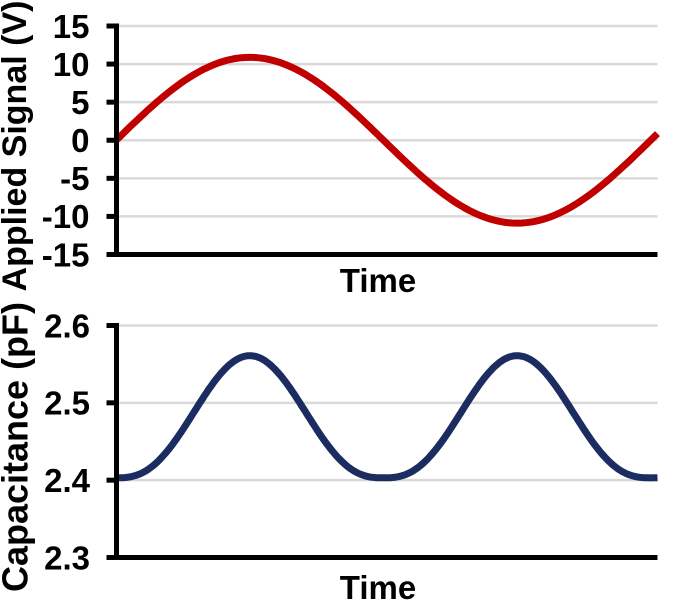 The image size is (700, 600). Describe the element at coordinates (71, 64) in the screenshot. I see `svg-text: 10` at that location.